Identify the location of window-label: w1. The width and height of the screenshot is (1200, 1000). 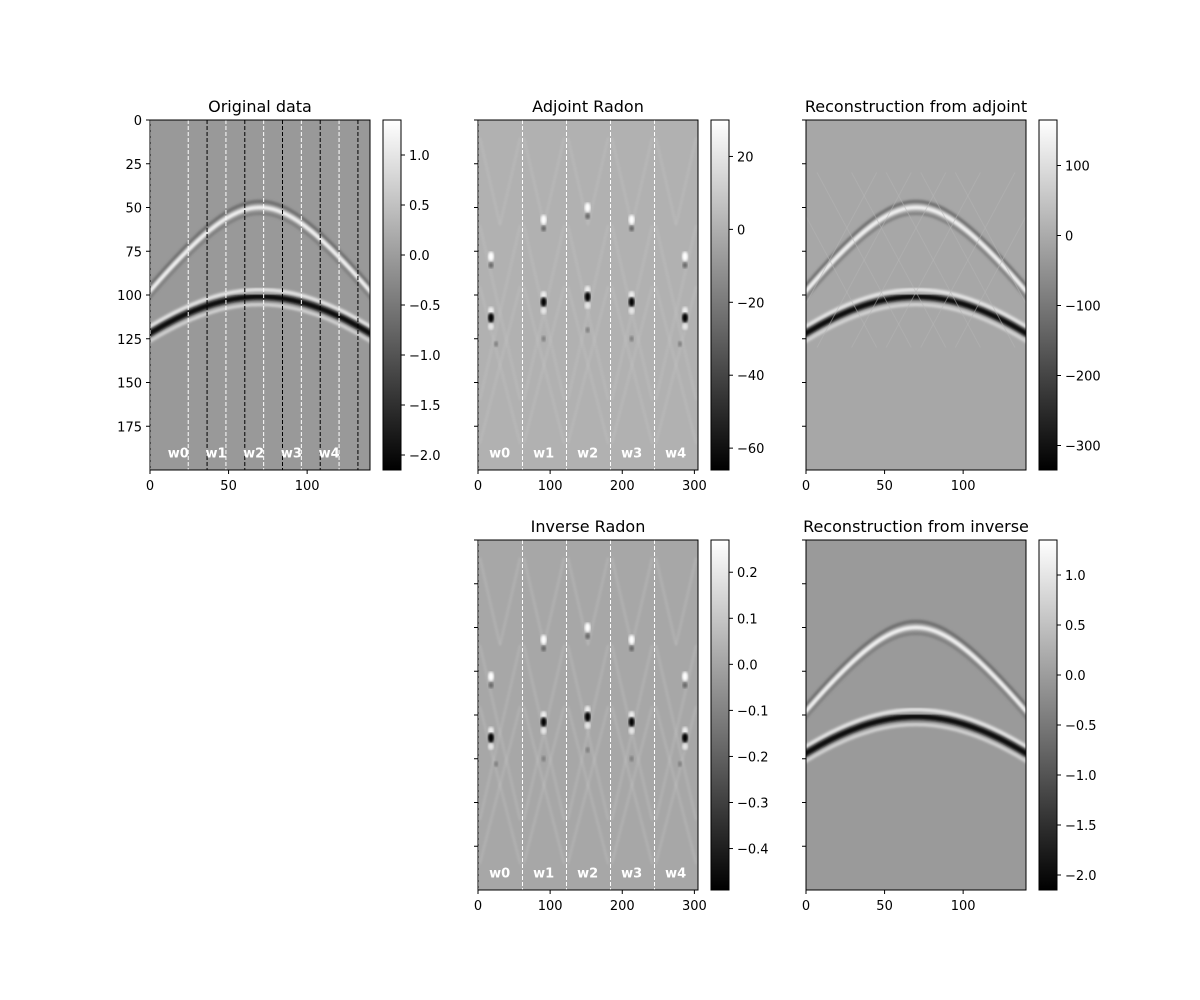
(215, 454).